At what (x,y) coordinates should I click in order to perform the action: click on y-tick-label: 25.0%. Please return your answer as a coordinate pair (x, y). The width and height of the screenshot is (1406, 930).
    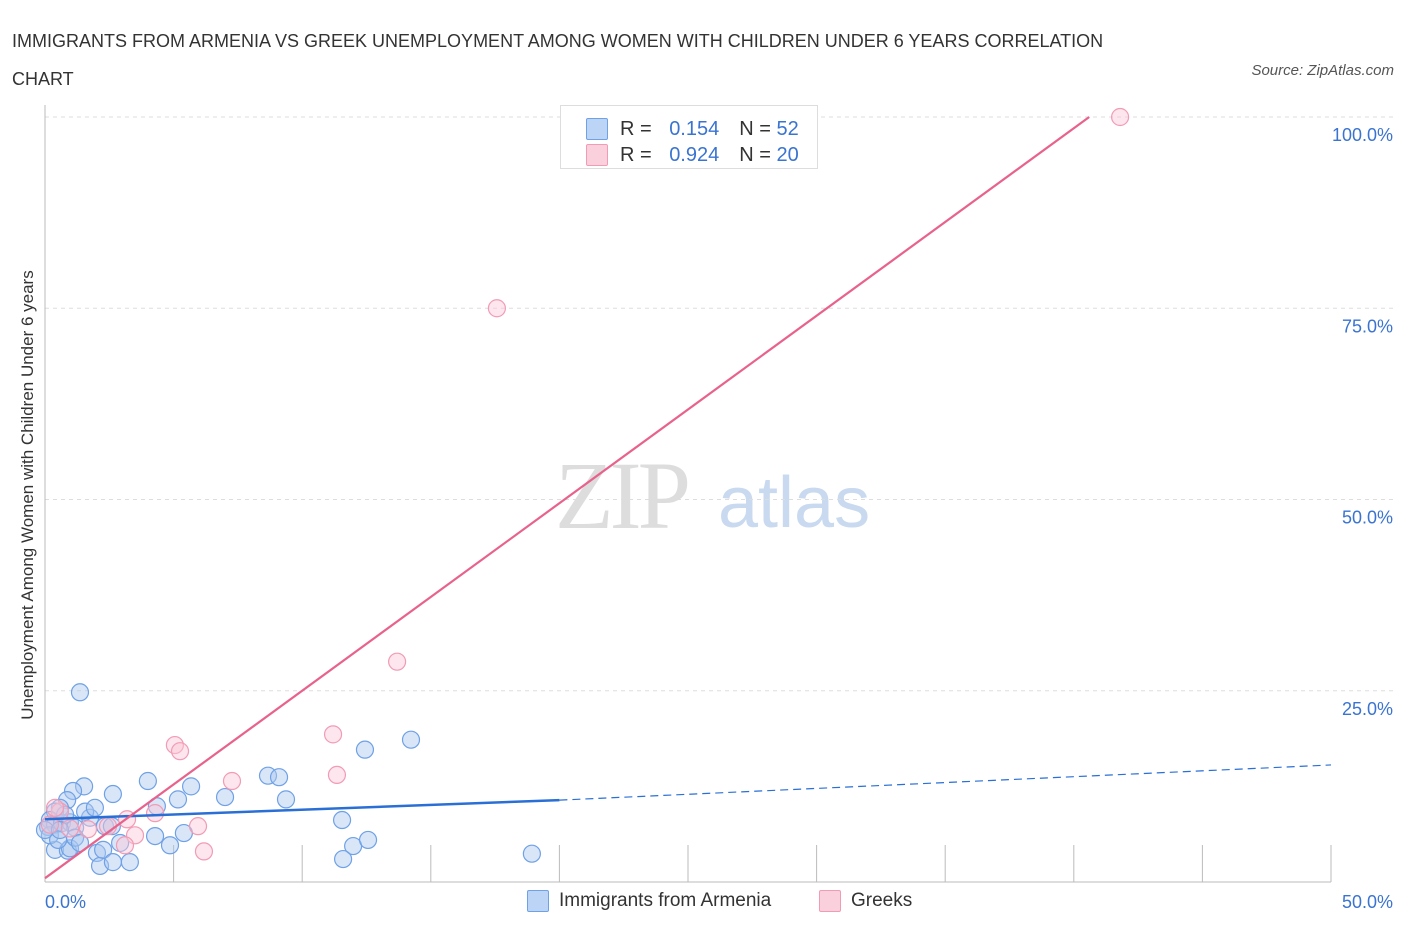
    Looking at the image, I should click on (1367, 709).